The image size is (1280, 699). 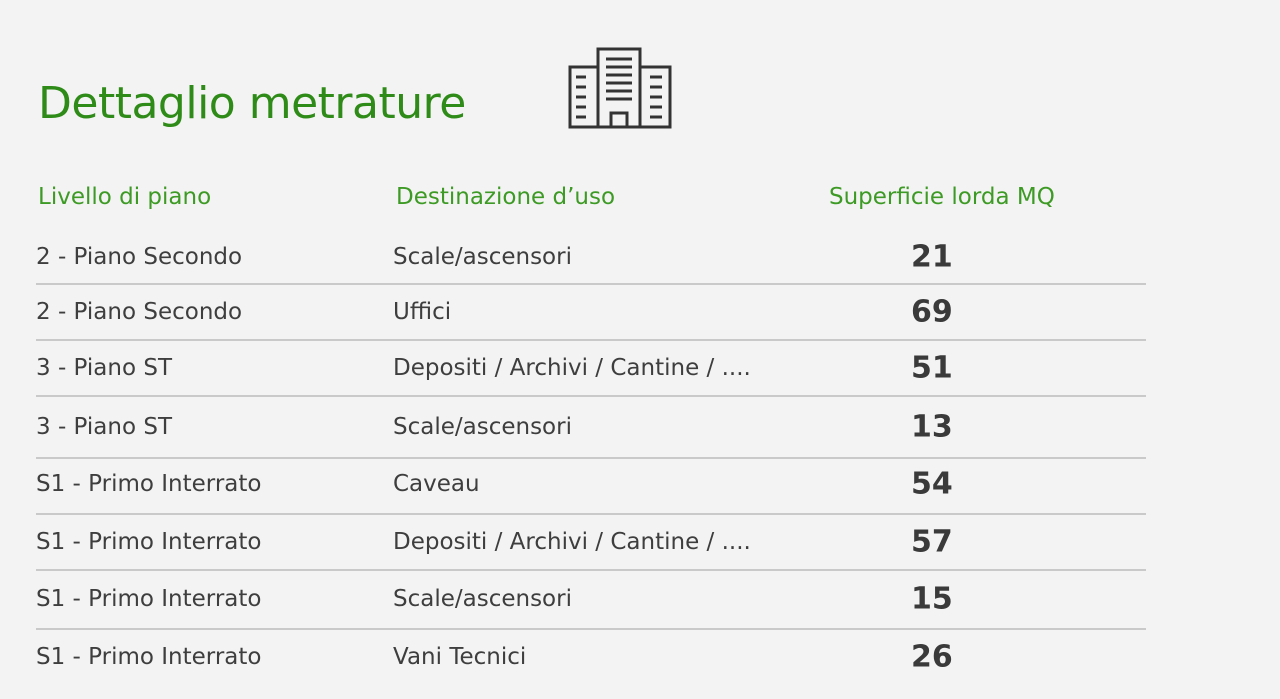 What do you see at coordinates (932, 311) in the screenshot?
I see `area-cell: 69` at bounding box center [932, 311].